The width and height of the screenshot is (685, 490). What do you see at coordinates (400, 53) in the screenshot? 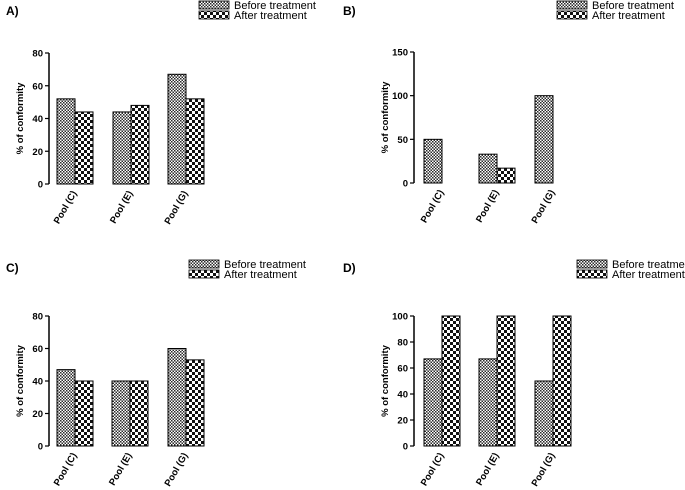
I see `y-tick-label: 150` at bounding box center [400, 53].